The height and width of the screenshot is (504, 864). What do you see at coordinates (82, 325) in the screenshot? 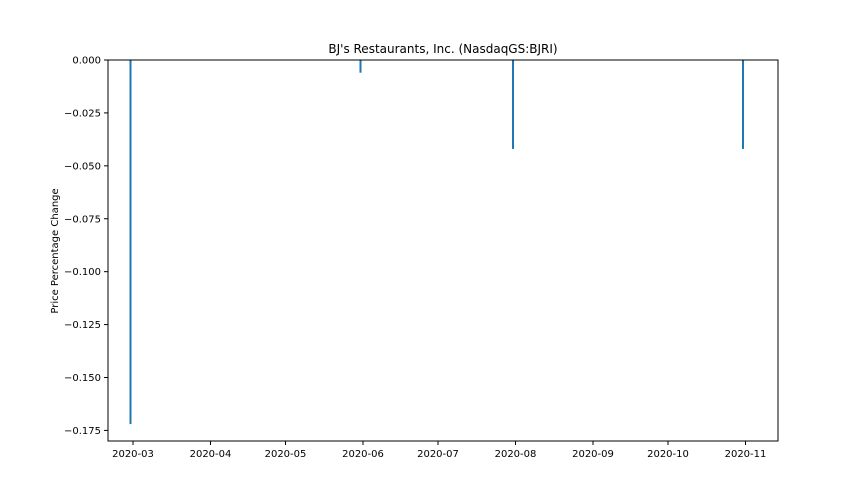
I see `y-tick-label: −0.125` at bounding box center [82, 325].